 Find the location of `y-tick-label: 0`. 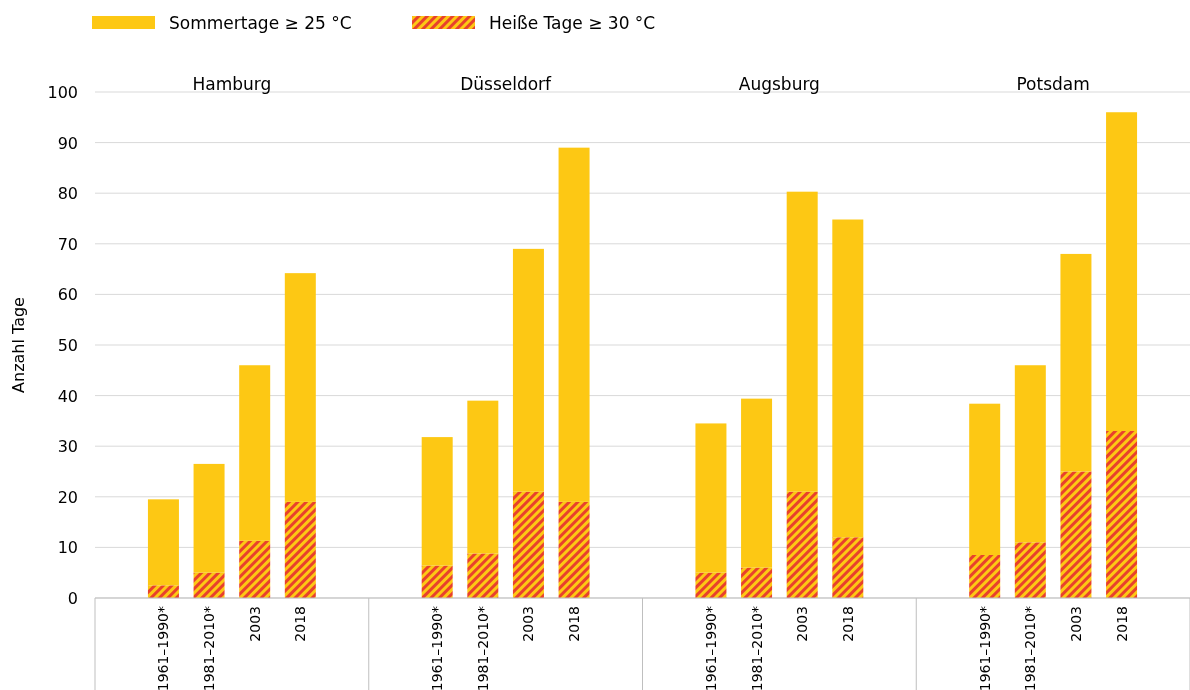

y-tick-label: 0 is located at coordinates (72, 598).